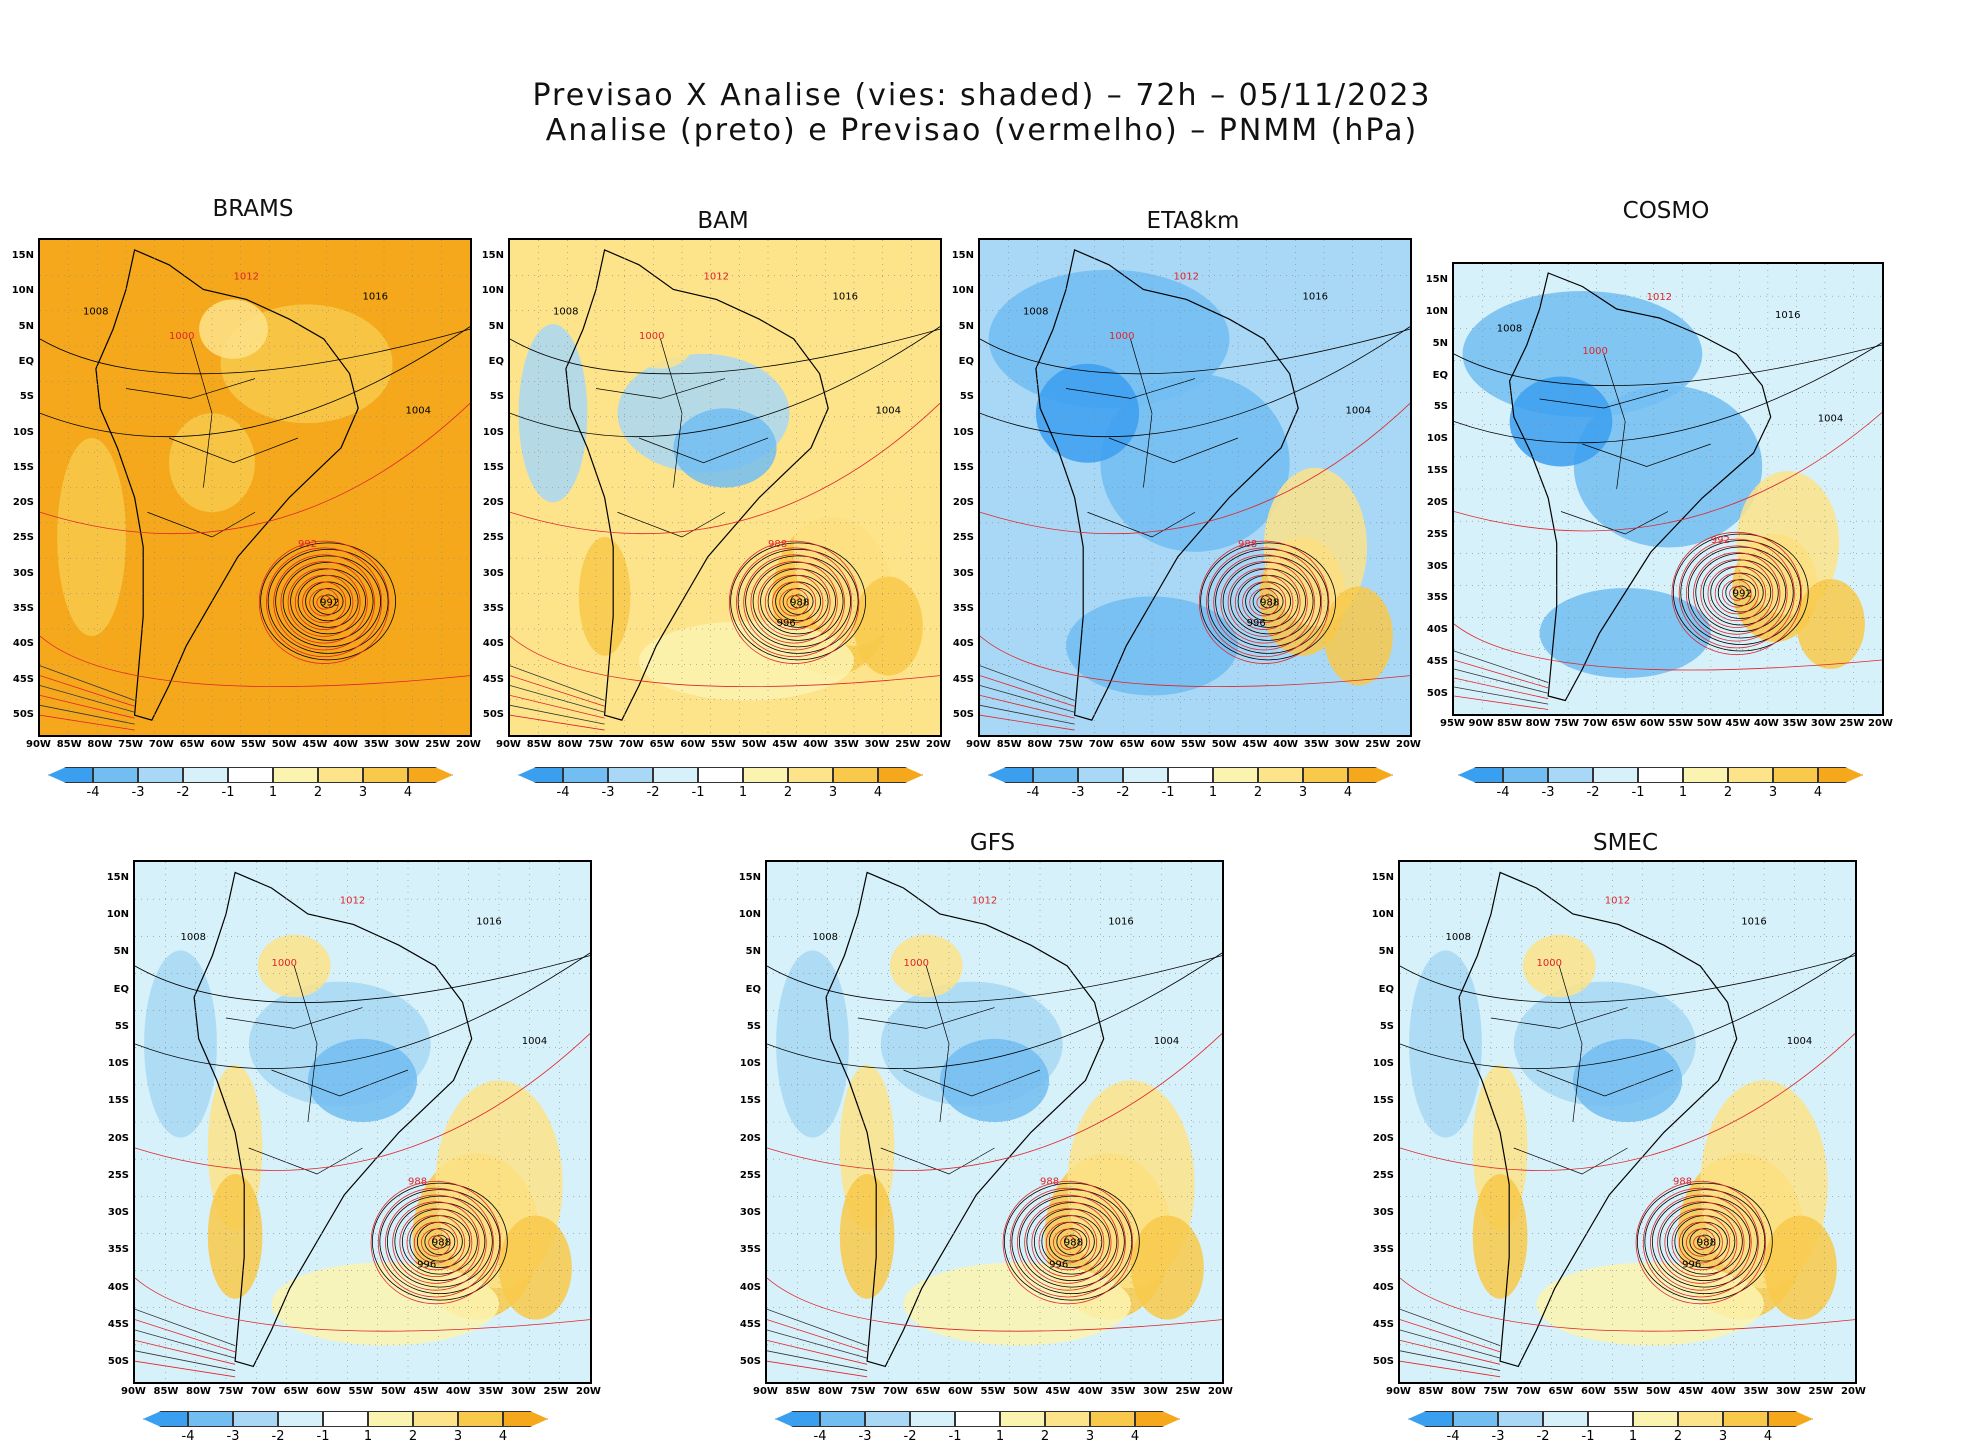 Image resolution: width=1964 pixels, height=1449 pixels. What do you see at coordinates (1437, 471) in the screenshot?
I see `latitude-label: 15S` at bounding box center [1437, 471].